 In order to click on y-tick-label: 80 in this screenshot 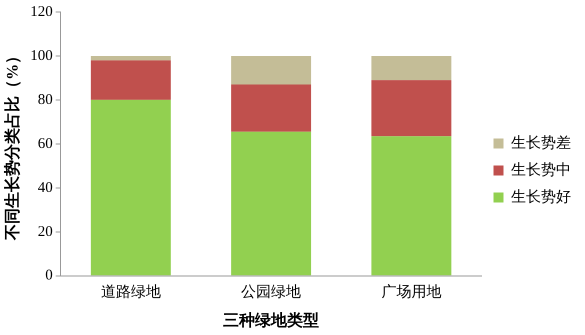, I will do `click(45, 100)`.